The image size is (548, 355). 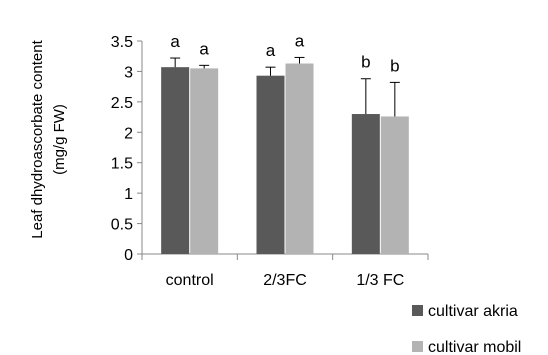 I want to click on legend-label: cultivar akria, so click(x=473, y=311).